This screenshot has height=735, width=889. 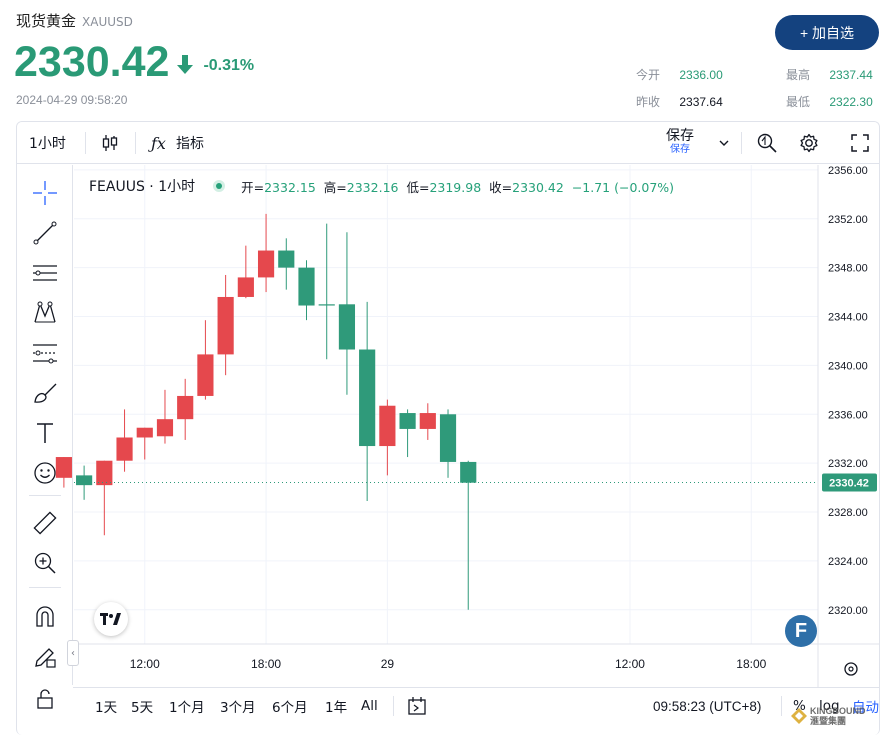 I want to click on gear-icon, so click(x=809, y=143).